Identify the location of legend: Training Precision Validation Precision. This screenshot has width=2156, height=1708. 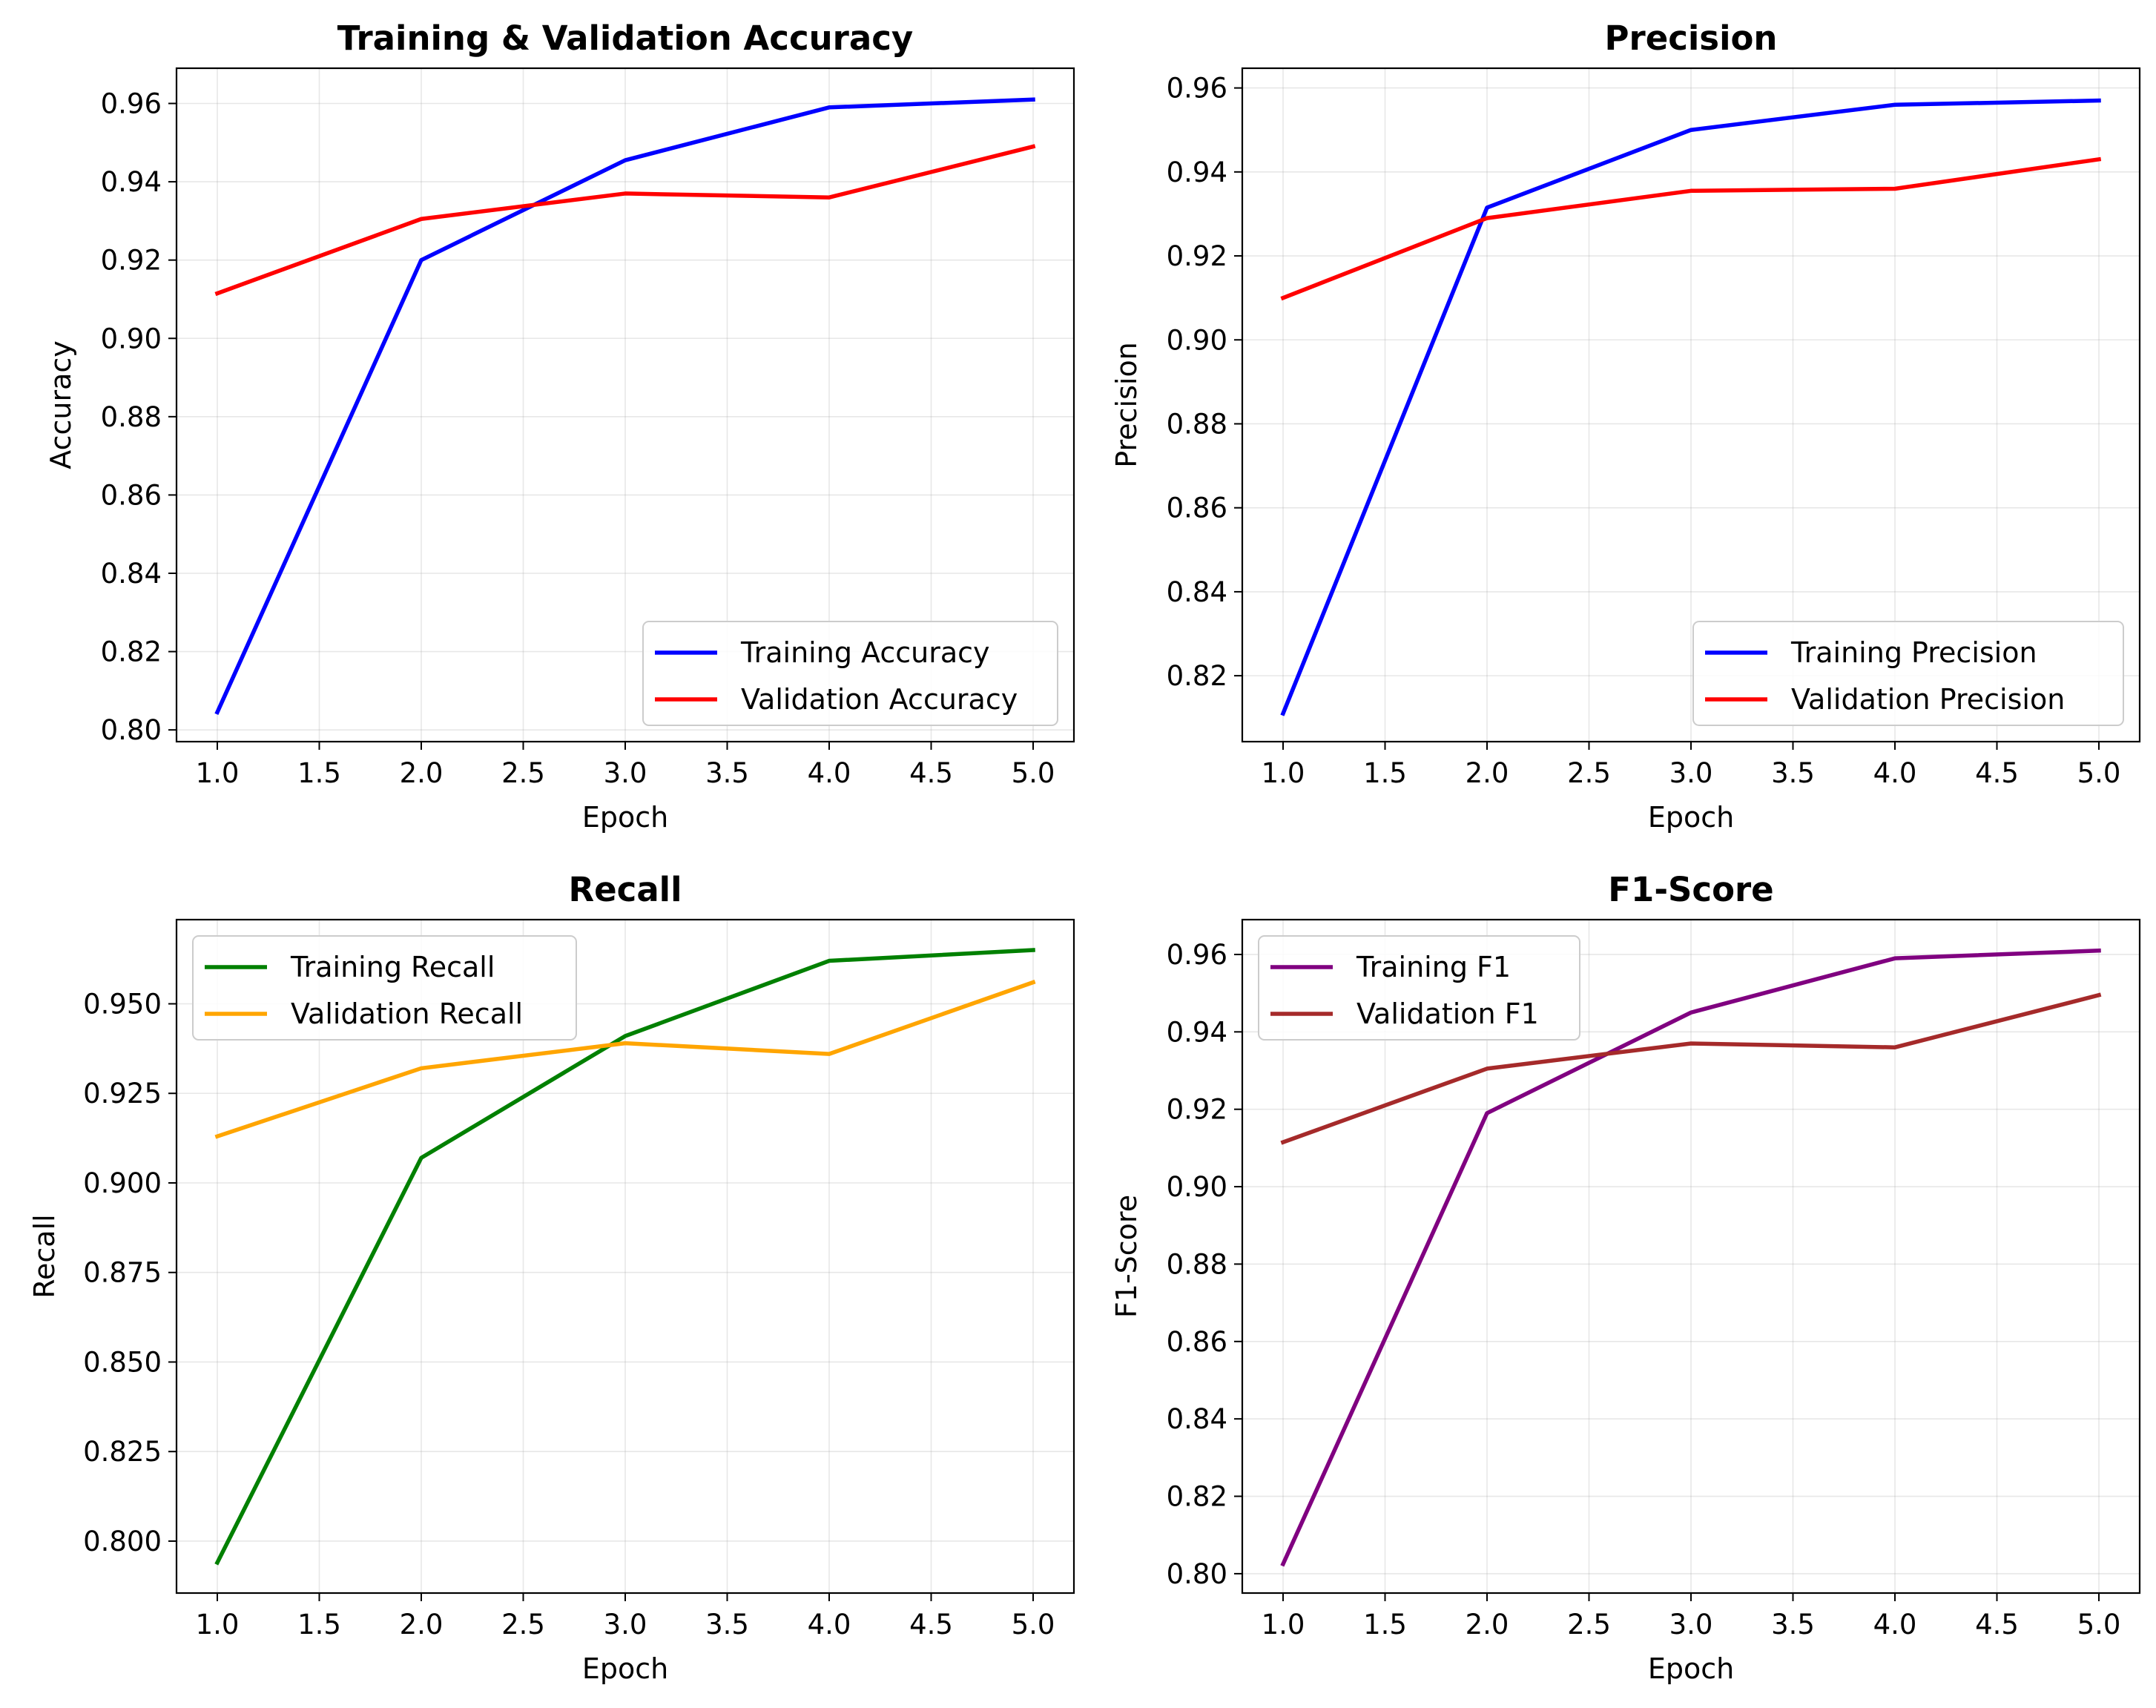
(1908, 673).